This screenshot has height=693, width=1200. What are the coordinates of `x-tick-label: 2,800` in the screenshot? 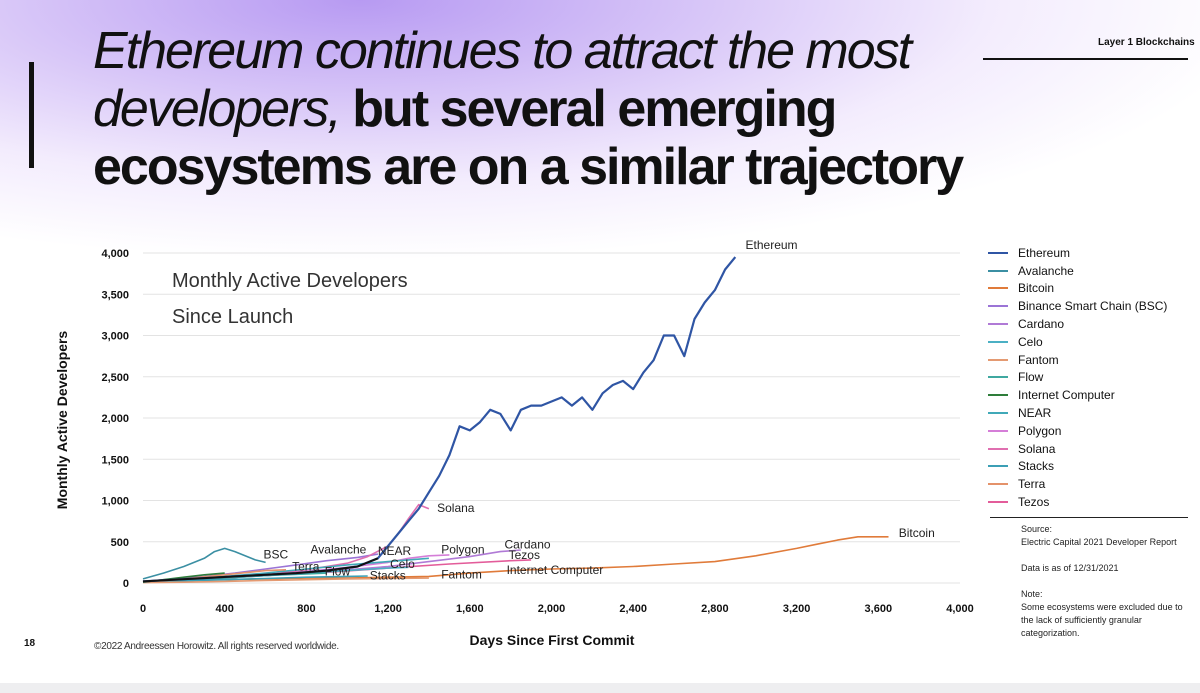 It's located at (715, 609).